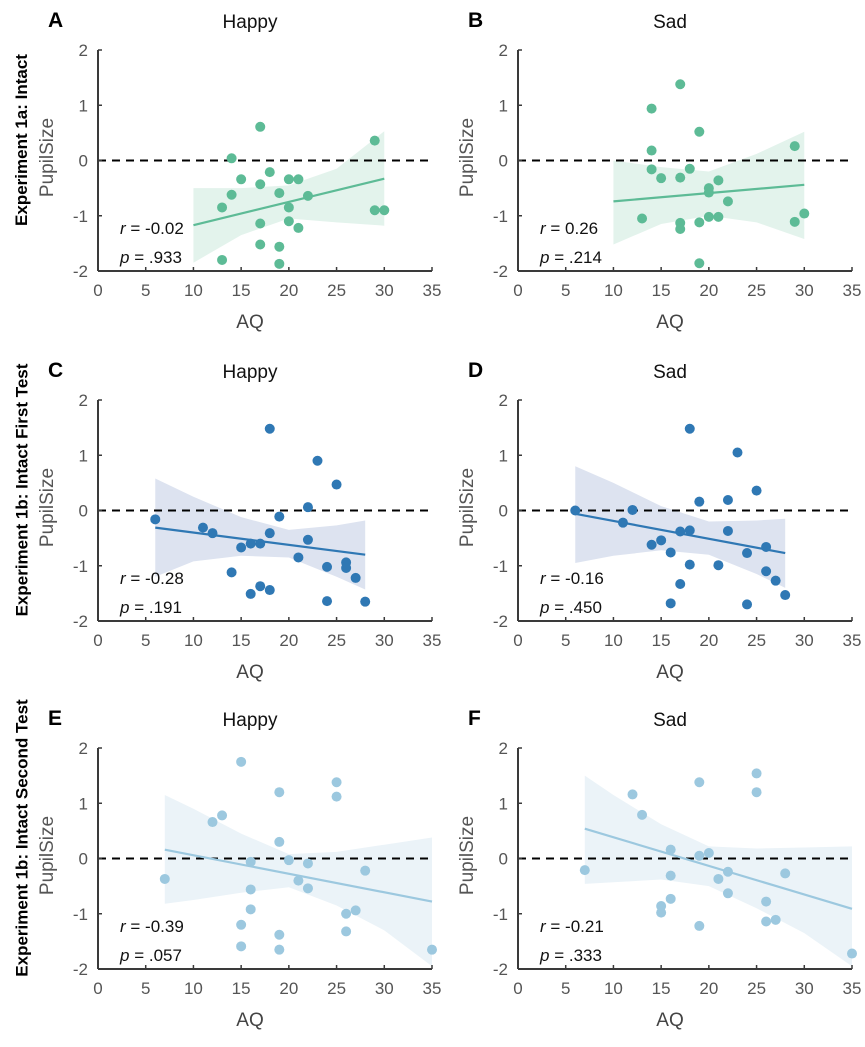 This screenshot has height=1047, width=865. I want to click on x-axis-label: AQ, so click(669, 672).